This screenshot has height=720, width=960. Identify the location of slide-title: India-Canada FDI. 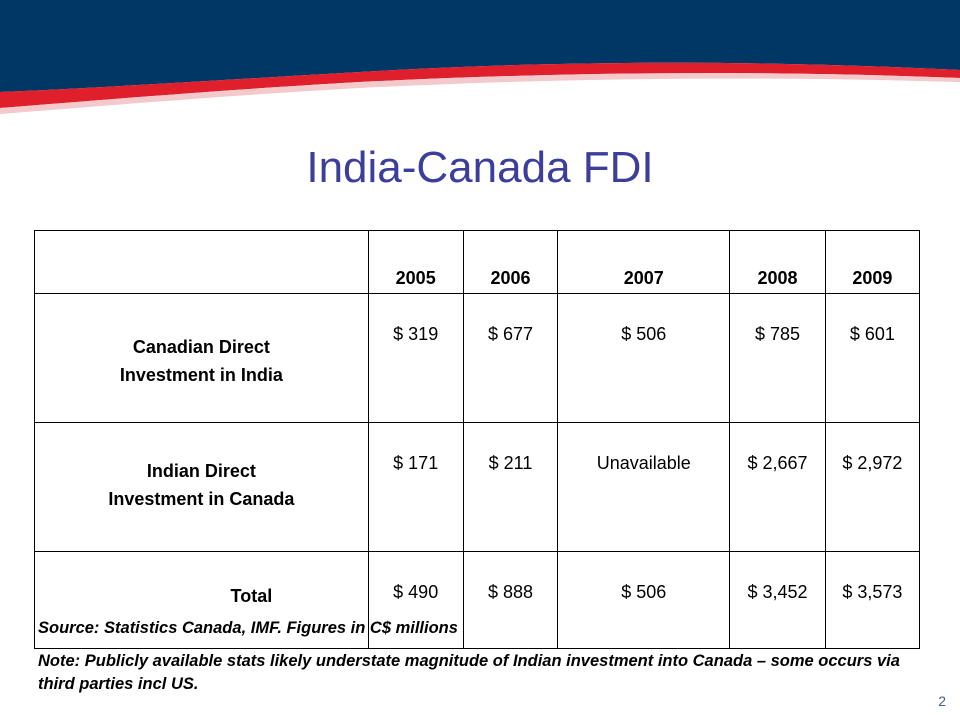
(480, 167).